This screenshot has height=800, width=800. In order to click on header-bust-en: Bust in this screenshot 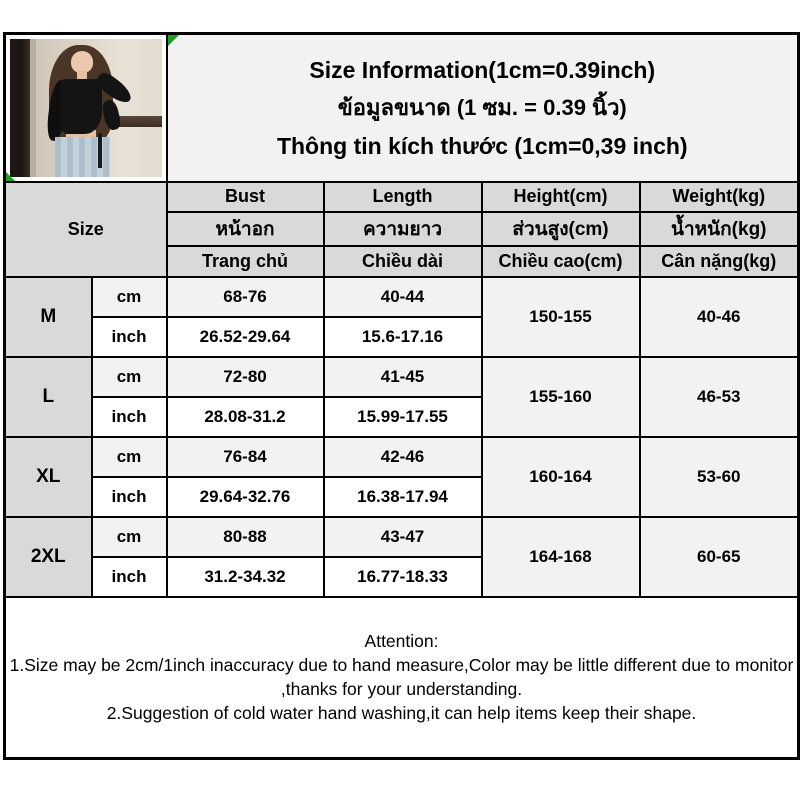, I will do `click(245, 196)`.